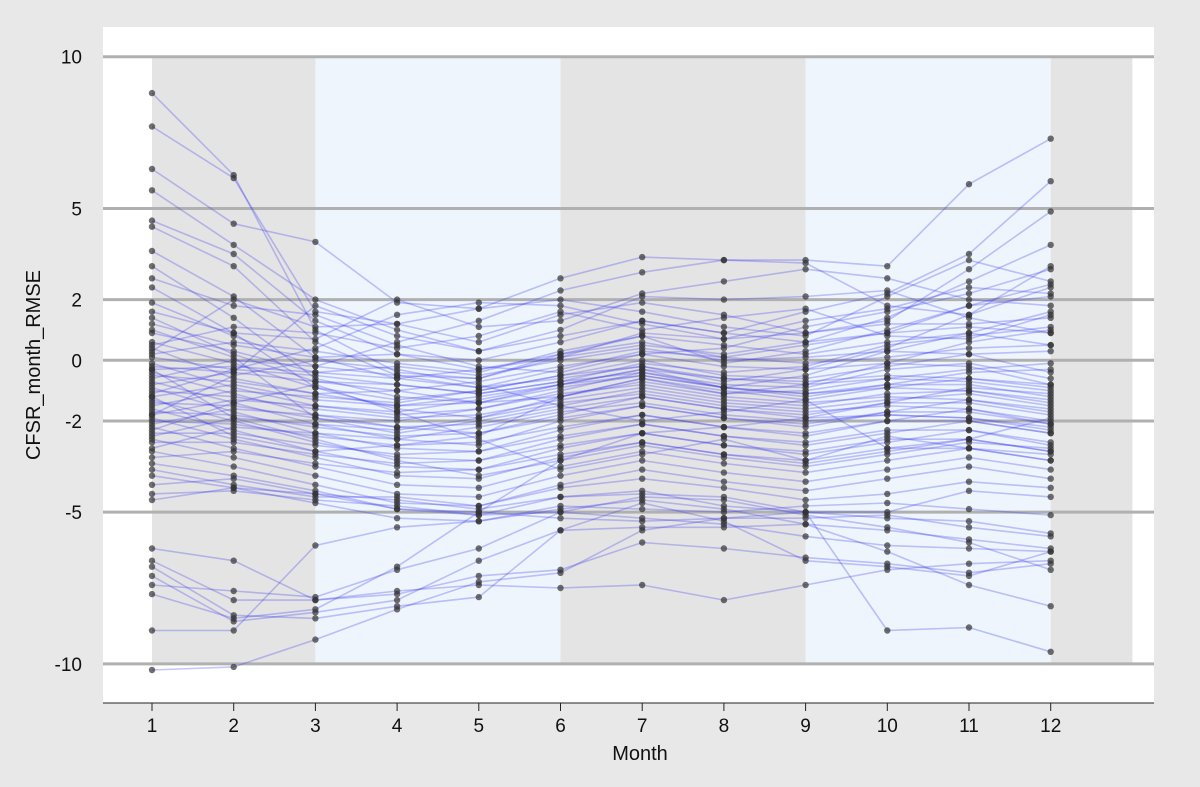 The height and width of the screenshot is (787, 1200). What do you see at coordinates (76, 361) in the screenshot?
I see `y-tick-label: 0` at bounding box center [76, 361].